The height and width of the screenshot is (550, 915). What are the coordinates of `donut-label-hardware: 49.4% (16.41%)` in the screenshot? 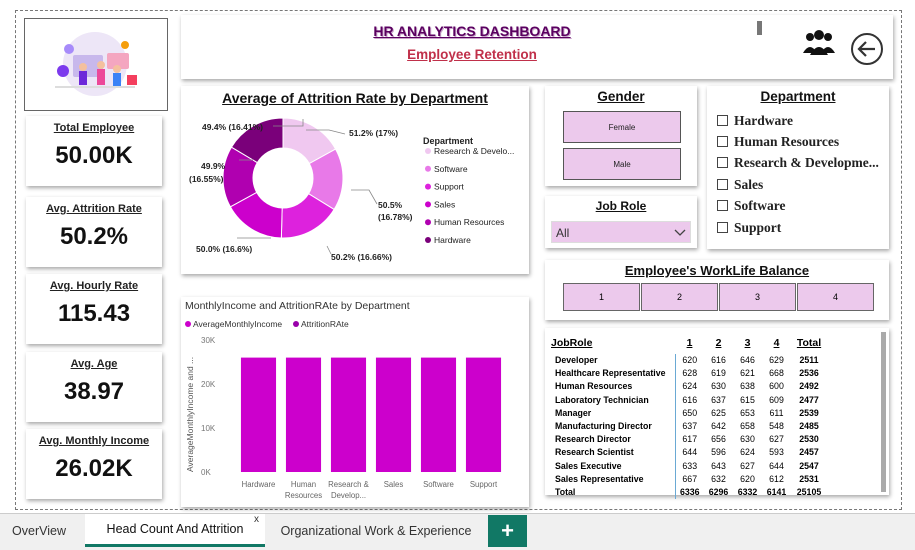 It's located at (232, 127).